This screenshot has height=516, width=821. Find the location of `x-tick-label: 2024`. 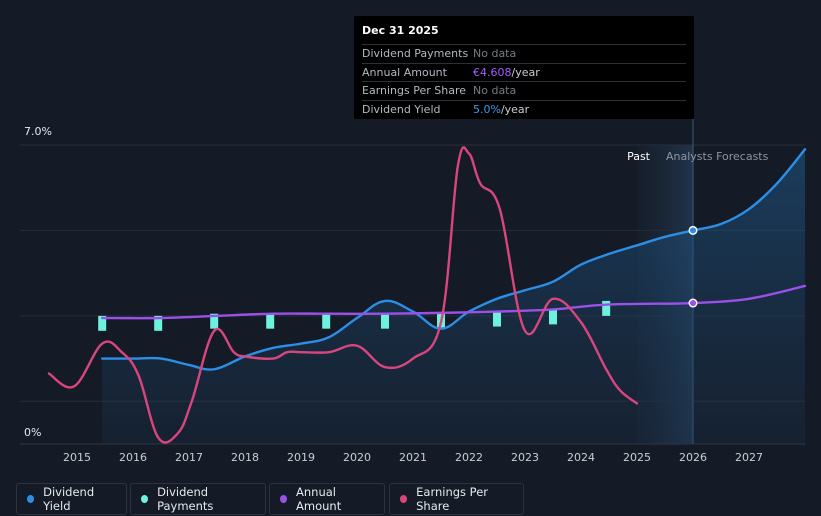

x-tick-label: 2024 is located at coordinates (581, 457).